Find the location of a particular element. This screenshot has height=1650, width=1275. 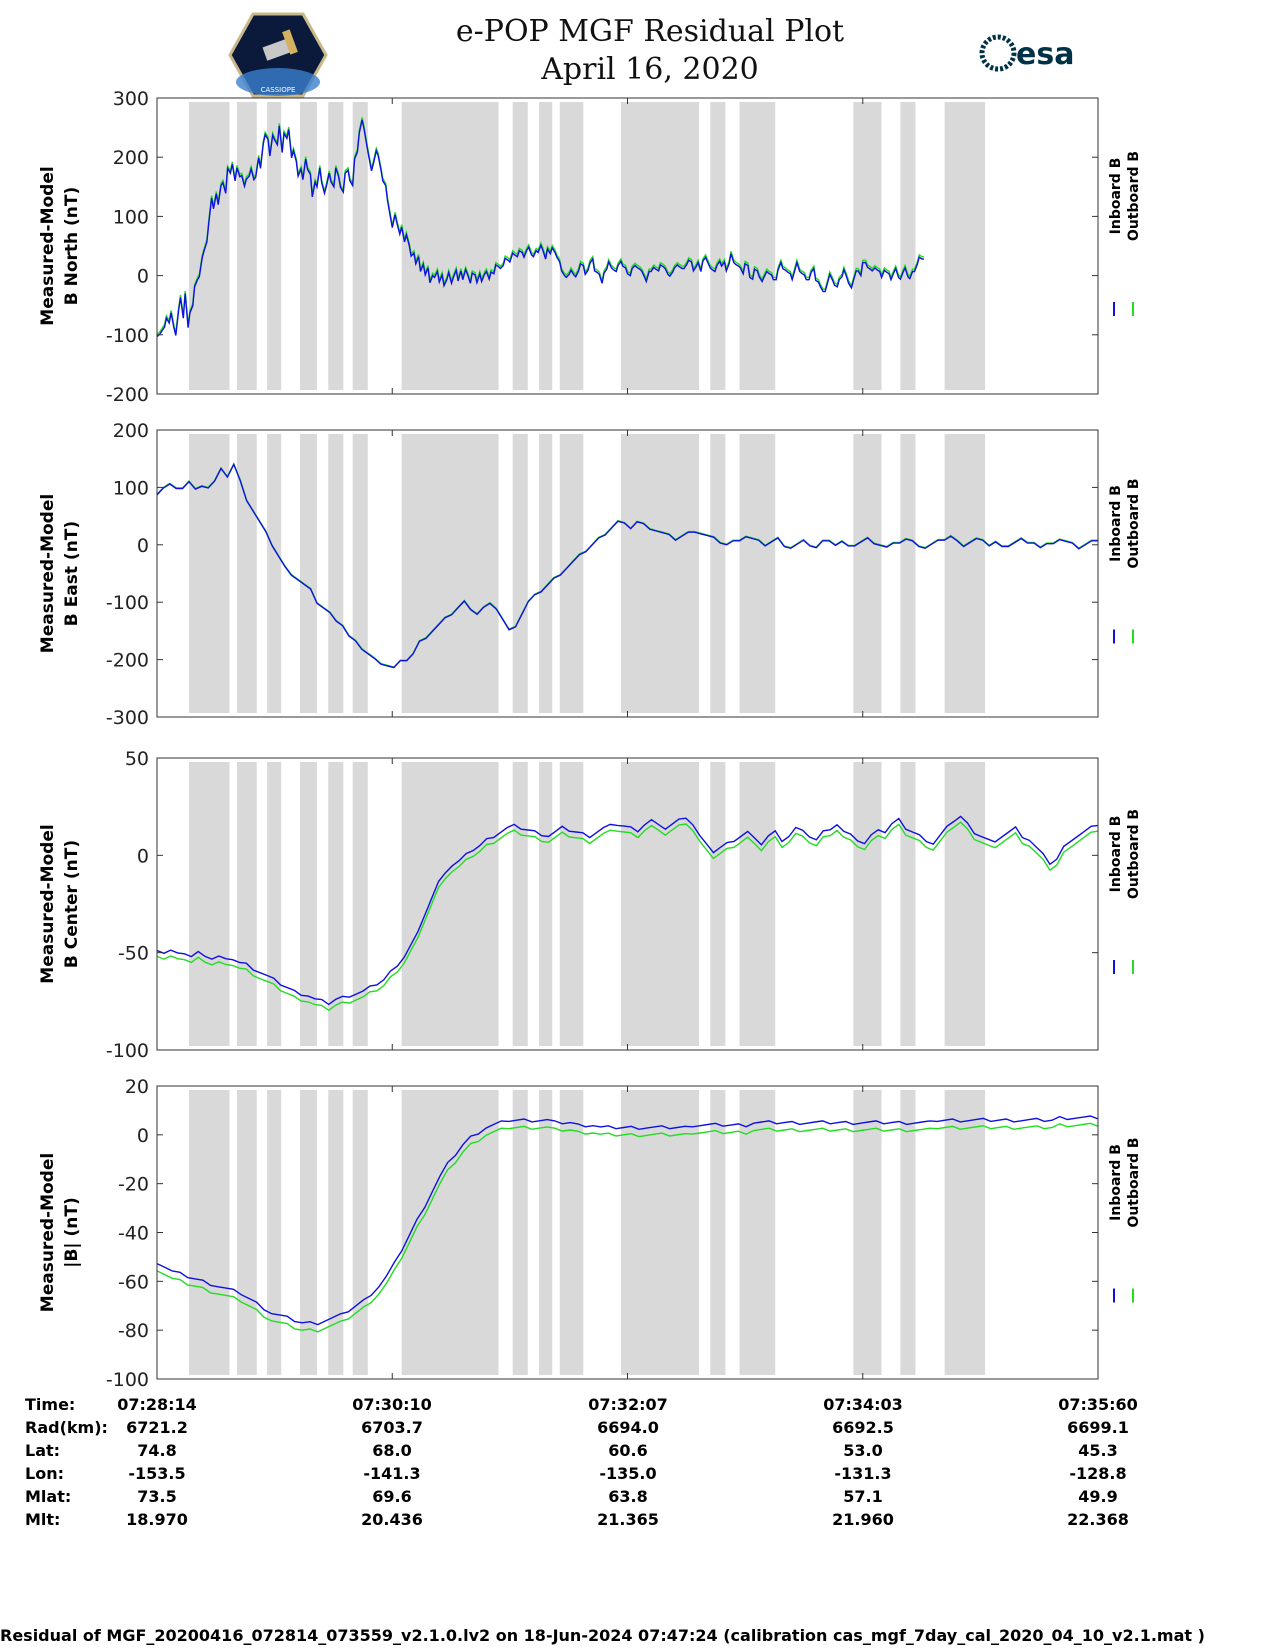

ephemeris-value: 68.0 is located at coordinates (391, 1450).